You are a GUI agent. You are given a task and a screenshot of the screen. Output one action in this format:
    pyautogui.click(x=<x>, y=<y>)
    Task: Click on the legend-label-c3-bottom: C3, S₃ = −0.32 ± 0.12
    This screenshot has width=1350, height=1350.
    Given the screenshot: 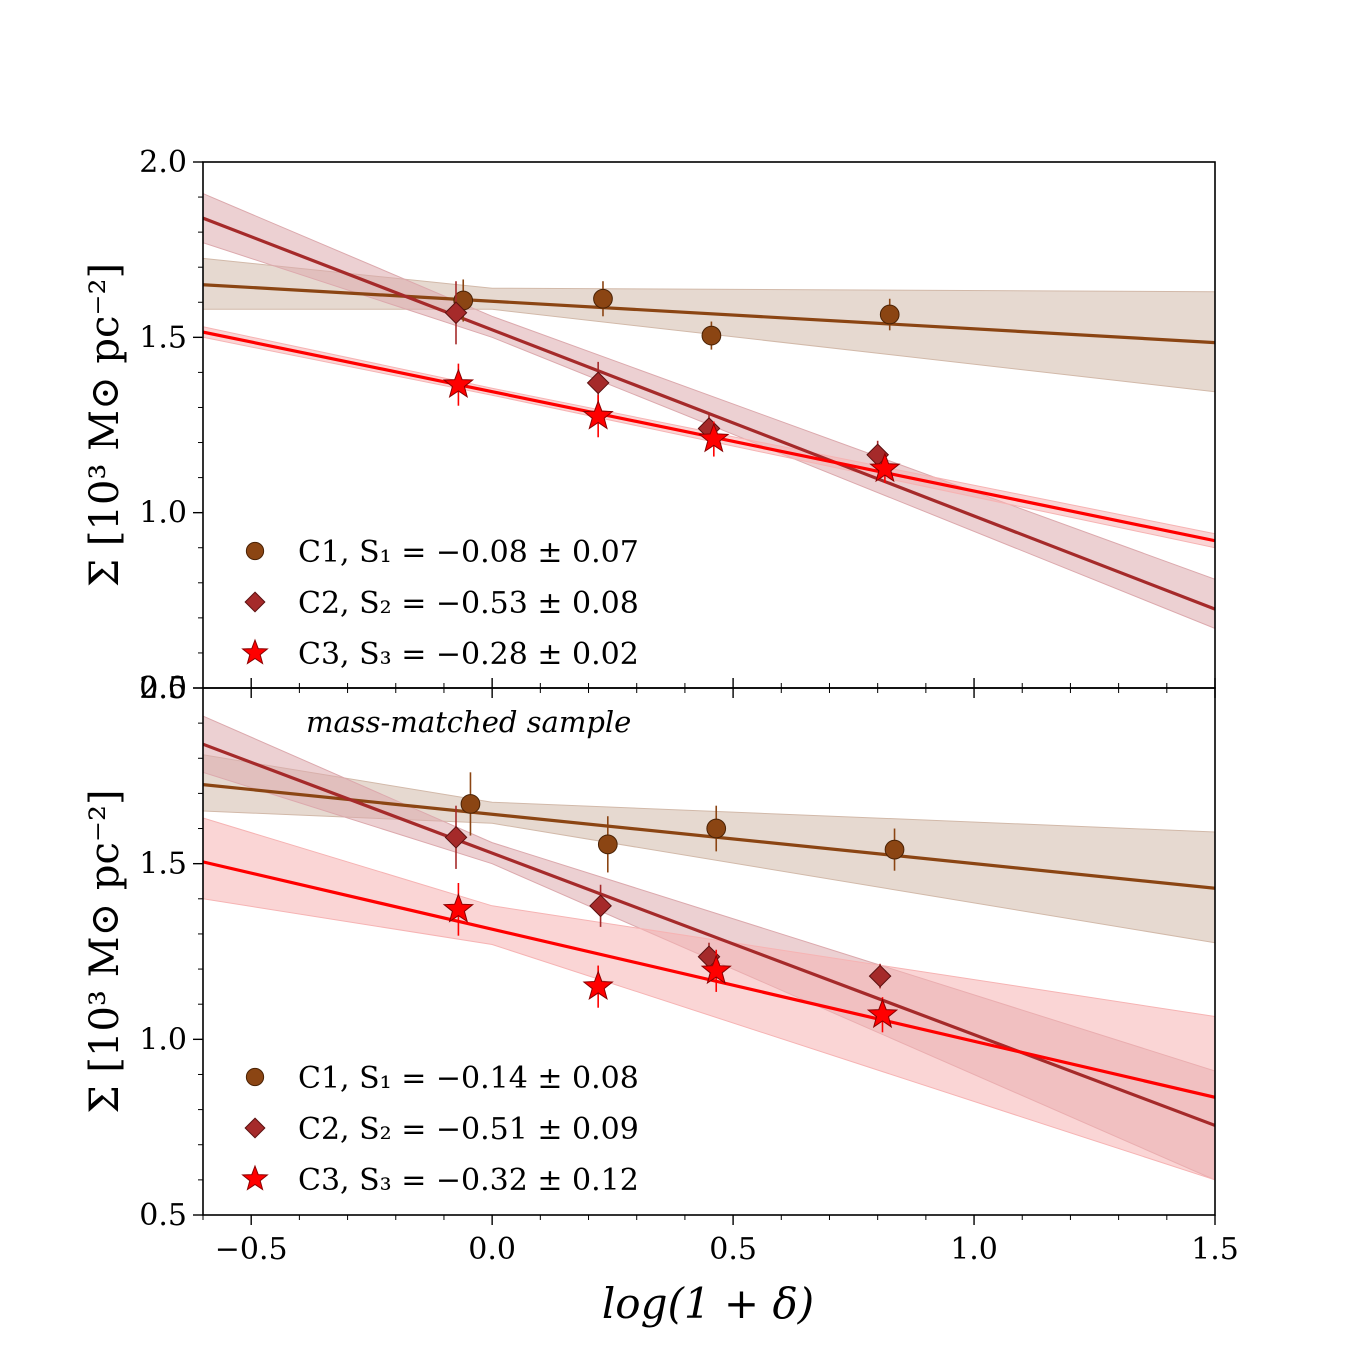 What is the action you would take?
    pyautogui.click(x=468, y=1180)
    